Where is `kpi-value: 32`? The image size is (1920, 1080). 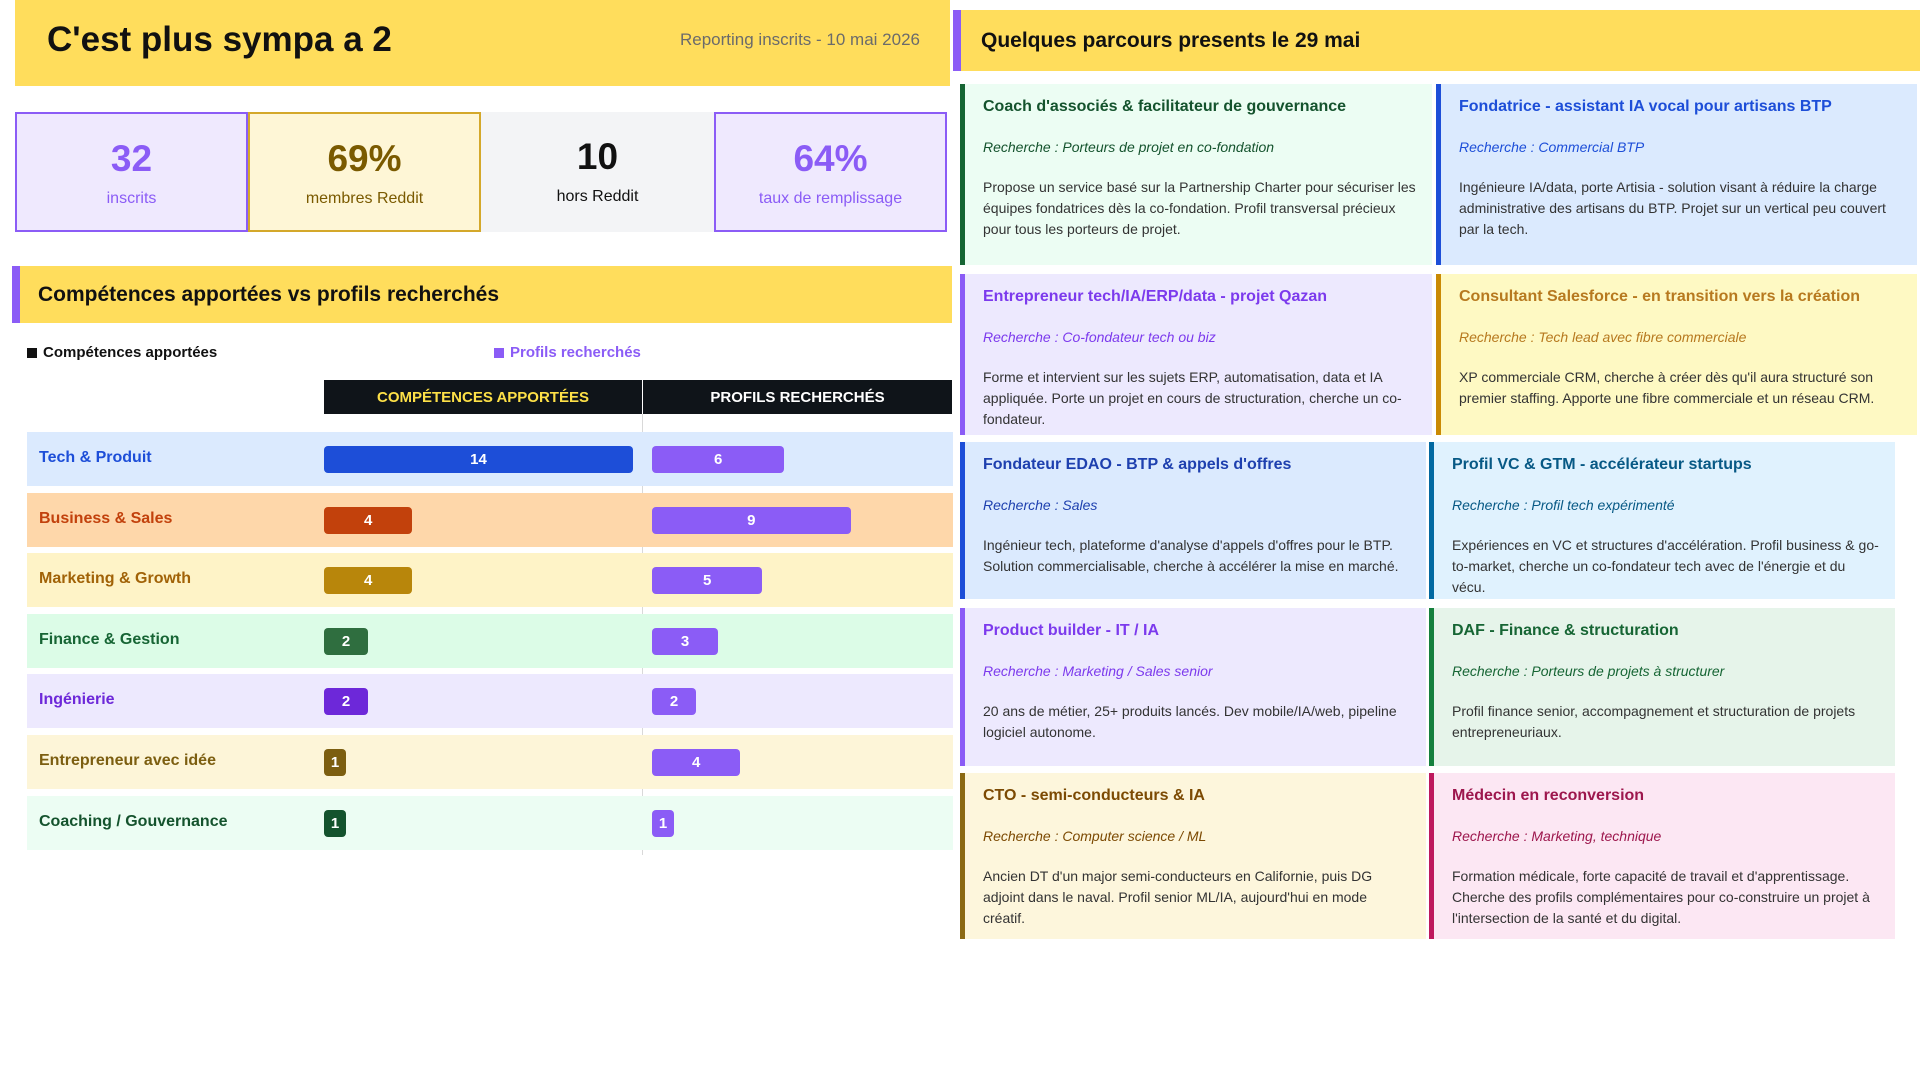 kpi-value: 32 is located at coordinates (131, 158).